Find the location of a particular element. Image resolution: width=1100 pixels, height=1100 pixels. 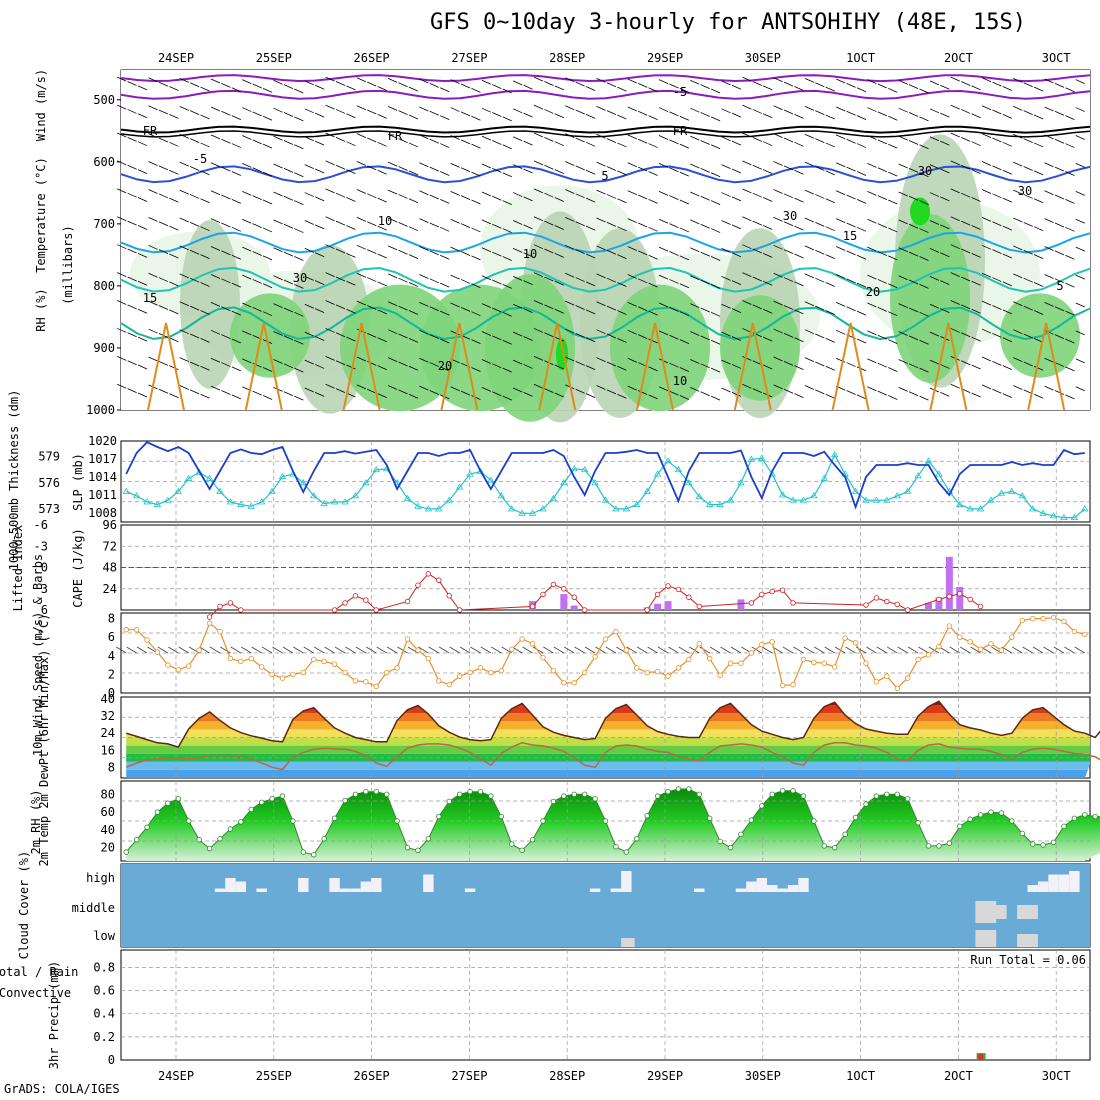

temp-line is located at coordinates (612, 724).